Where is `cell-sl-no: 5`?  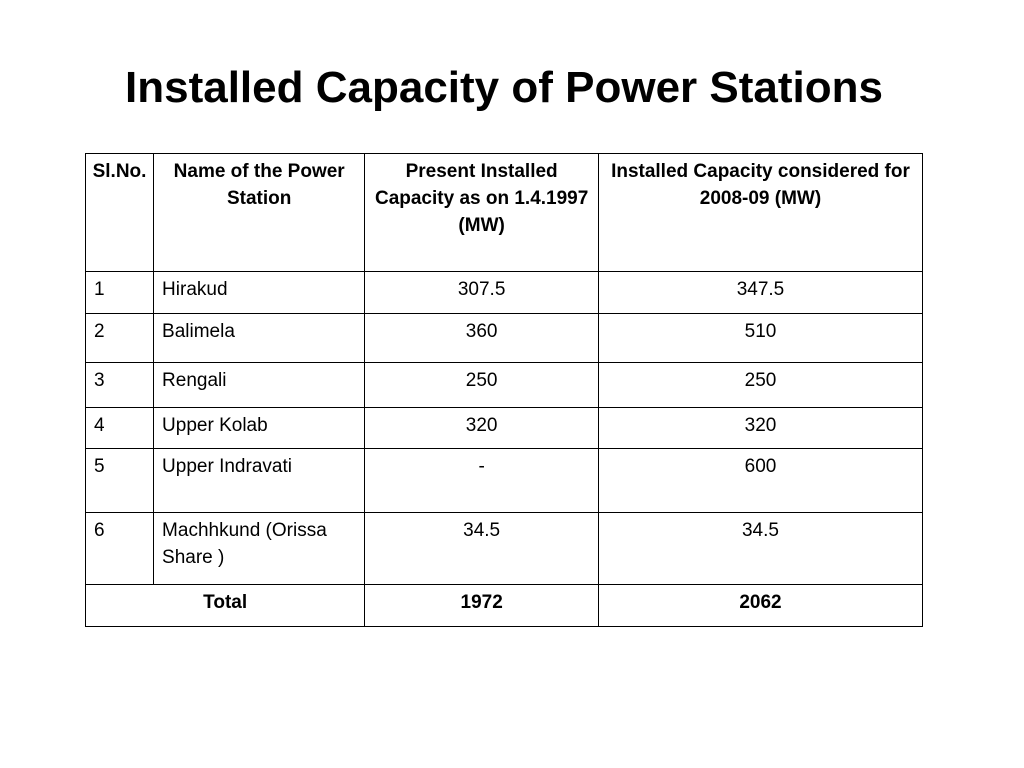 cell-sl-no: 5 is located at coordinates (119, 480).